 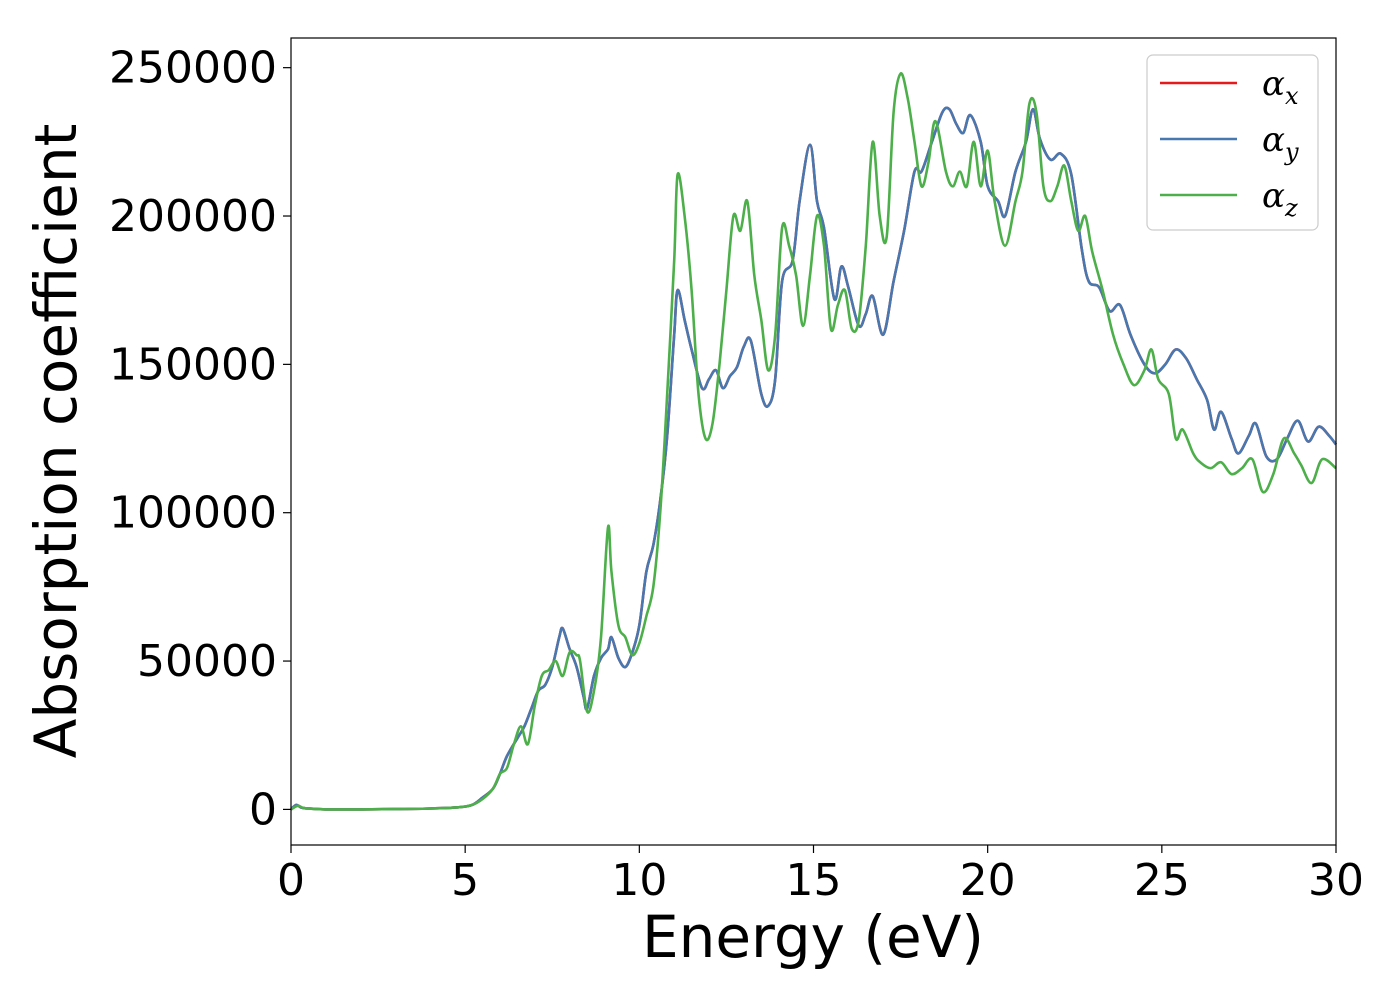 What do you see at coordinates (193, 68) in the screenshot?
I see `y-tick-label: 250000` at bounding box center [193, 68].